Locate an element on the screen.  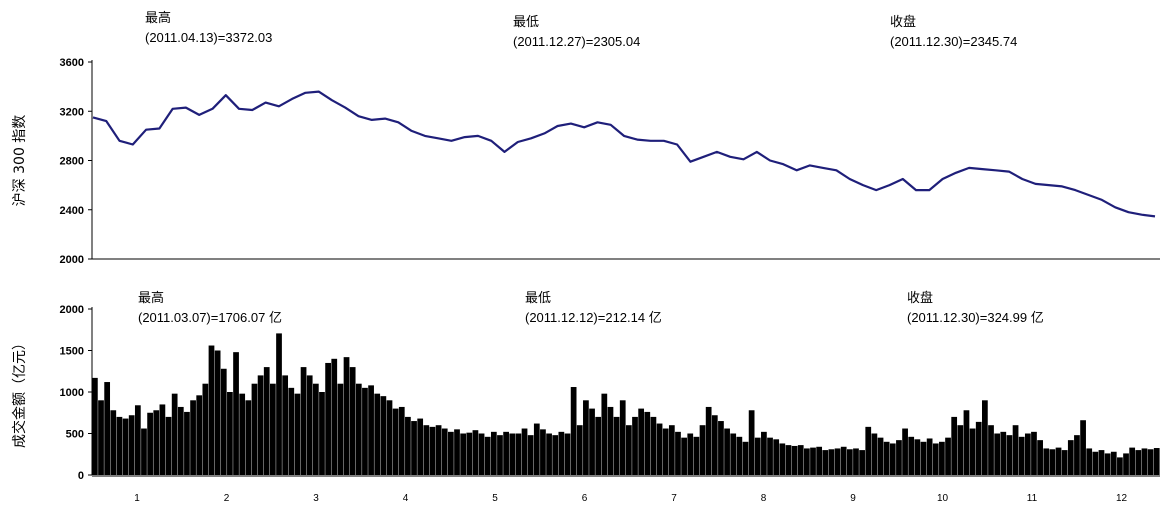
x-tick-label: 12 is located at coordinates (1122, 498).